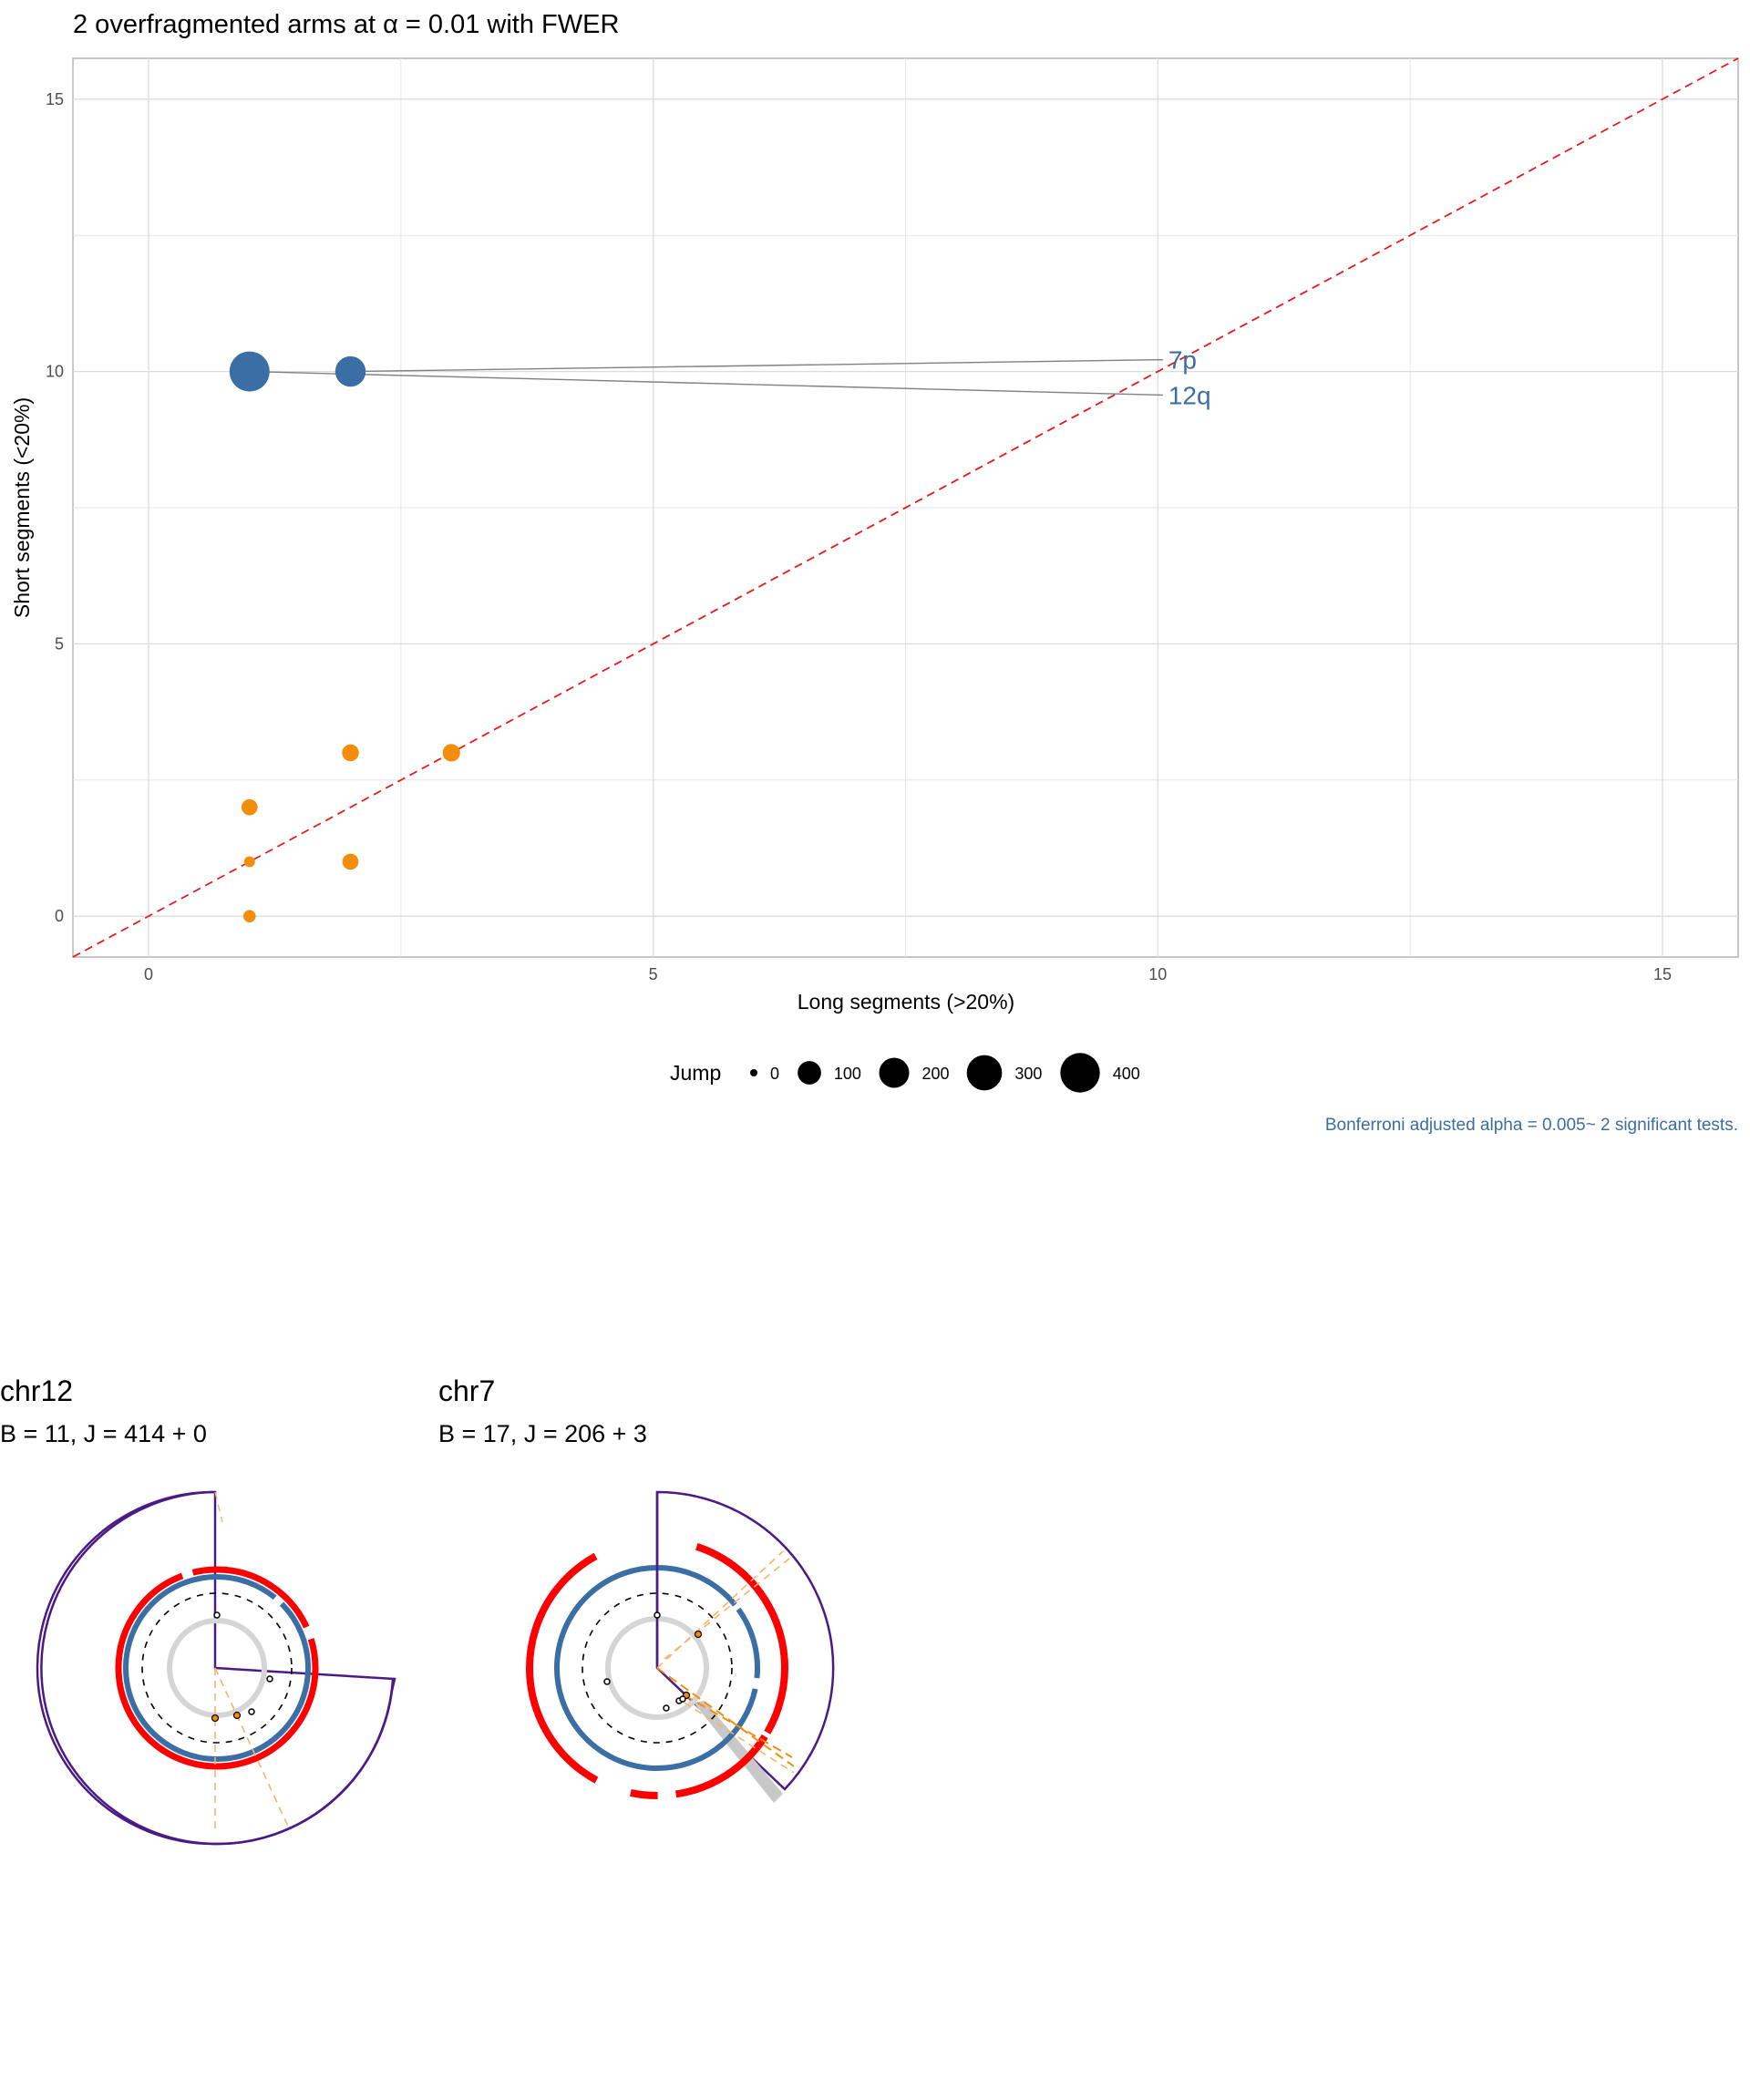 The width and height of the screenshot is (1750, 2100). Describe the element at coordinates (1028, 1074) in the screenshot. I see `legend-label: 300` at that location.